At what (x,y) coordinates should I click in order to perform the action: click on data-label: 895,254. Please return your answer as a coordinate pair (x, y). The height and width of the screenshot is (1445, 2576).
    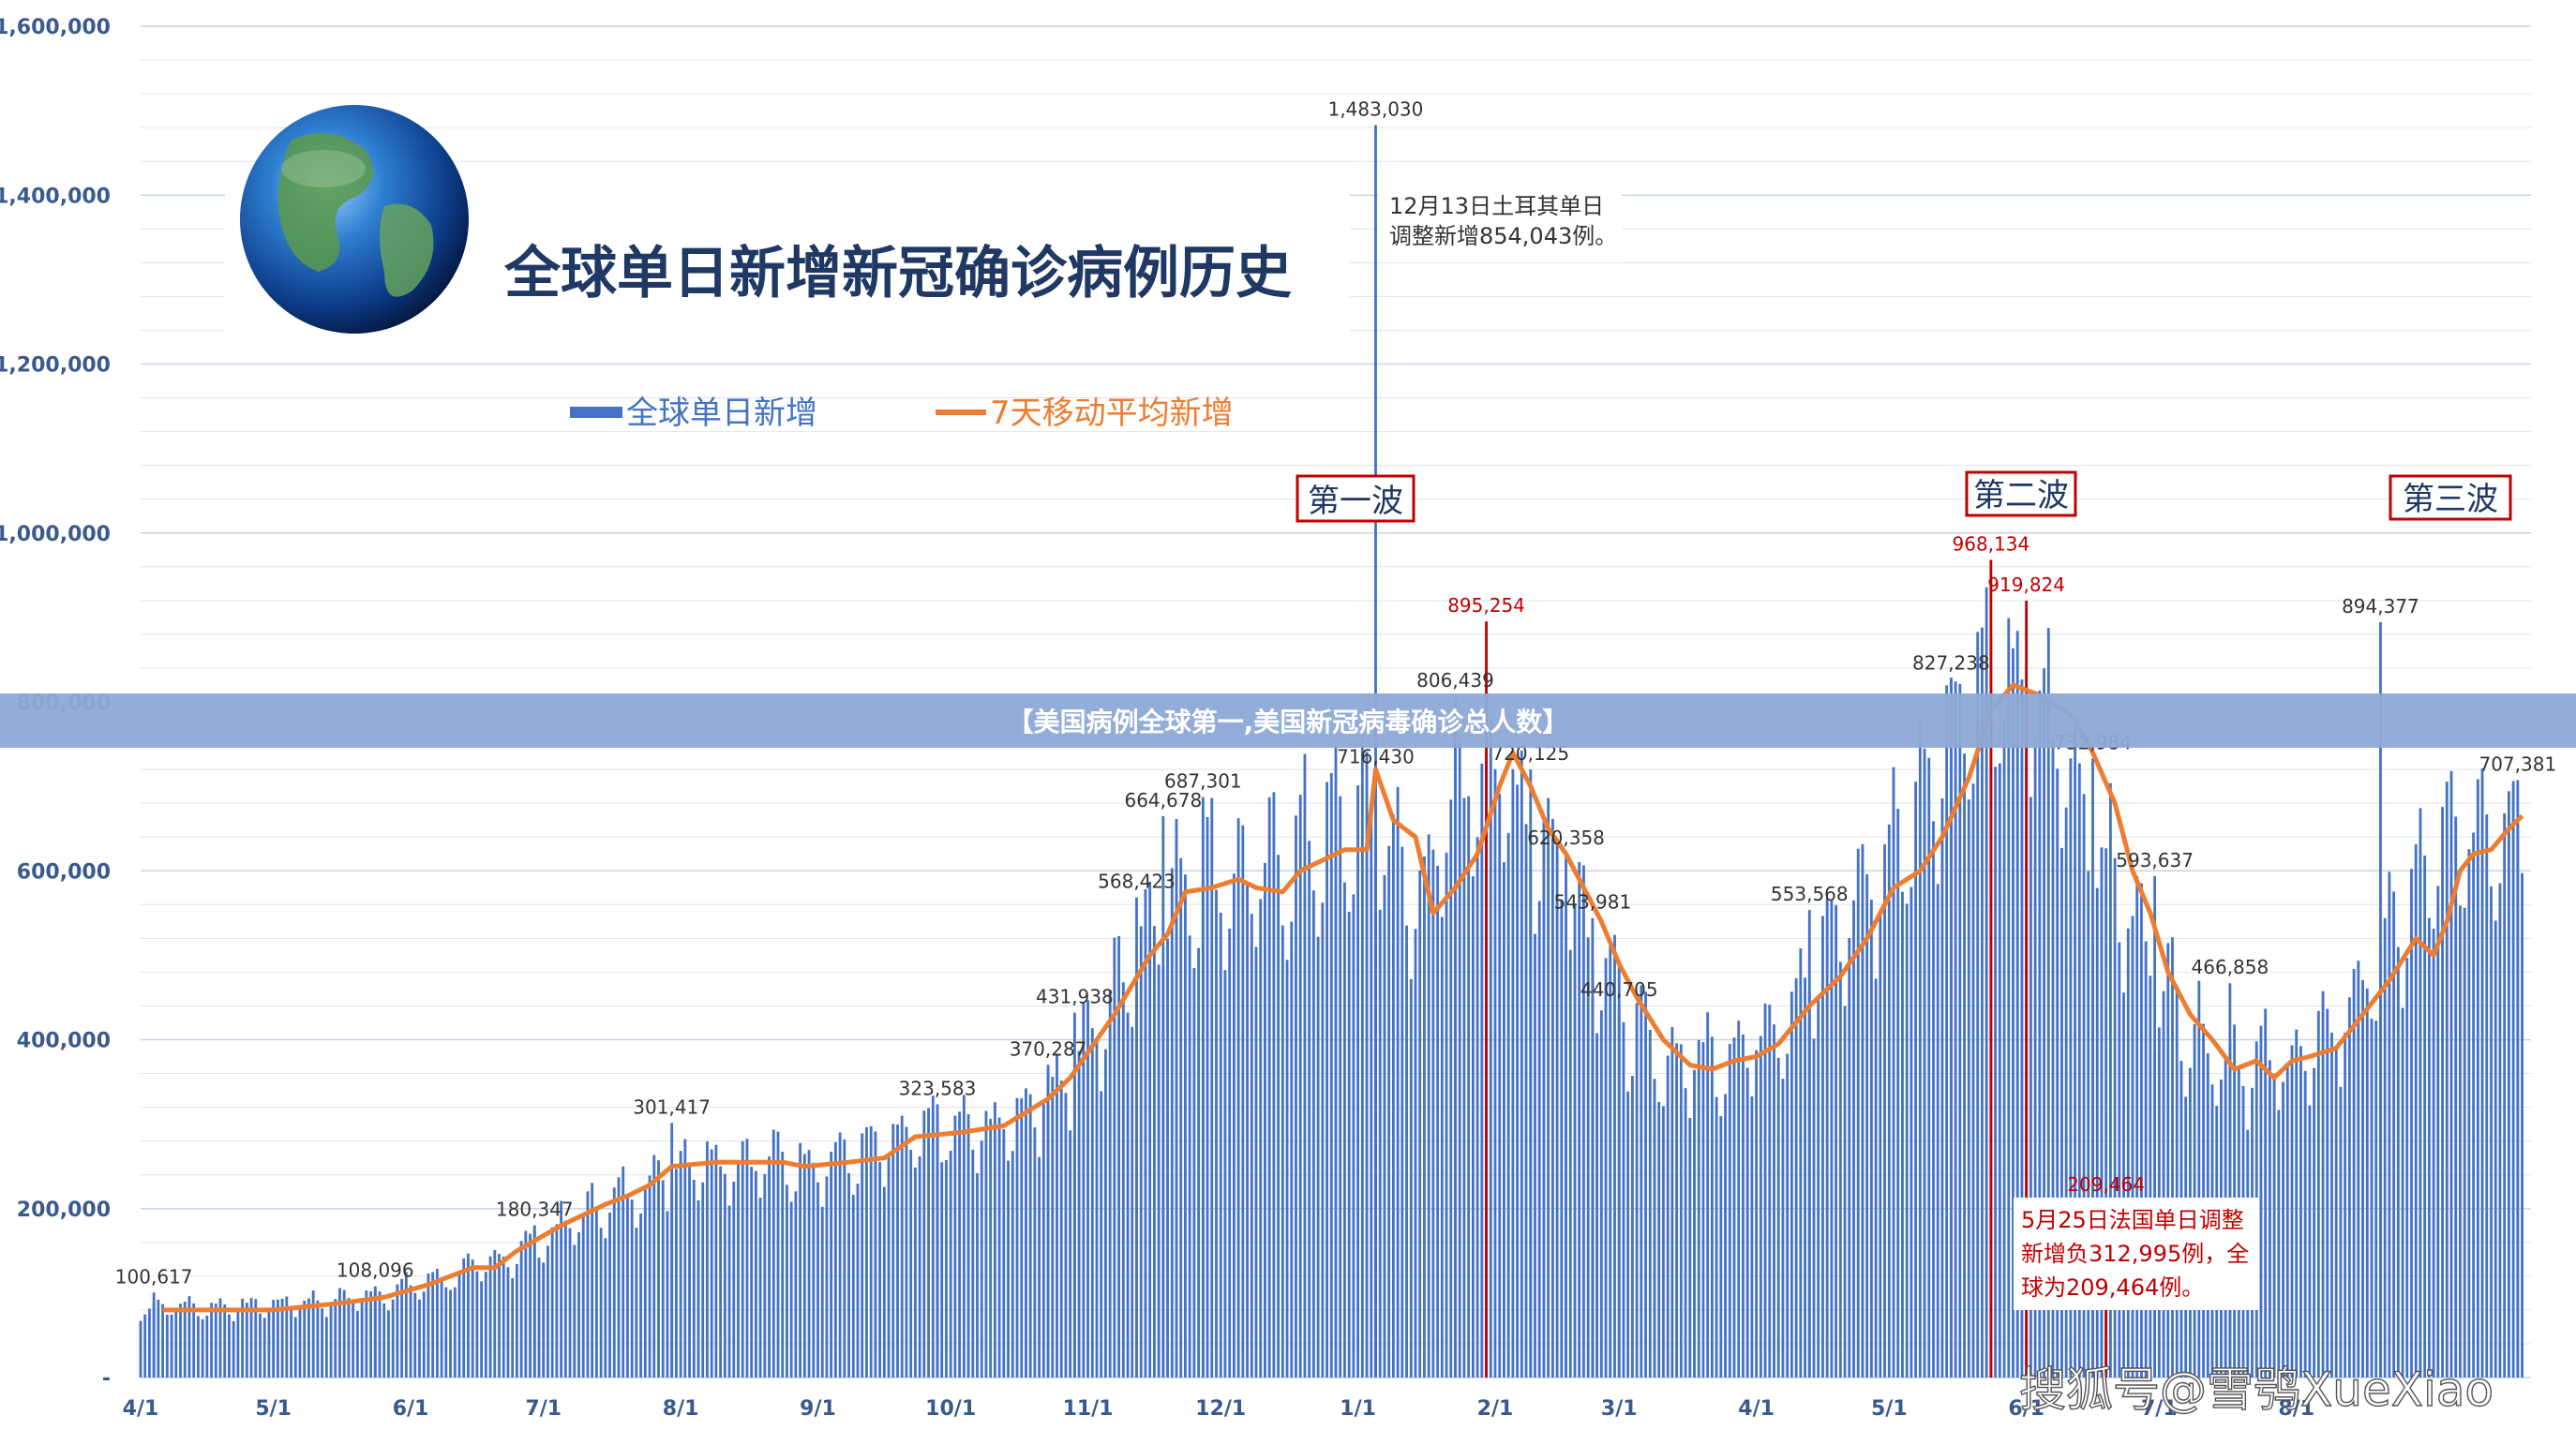
    Looking at the image, I should click on (1486, 605).